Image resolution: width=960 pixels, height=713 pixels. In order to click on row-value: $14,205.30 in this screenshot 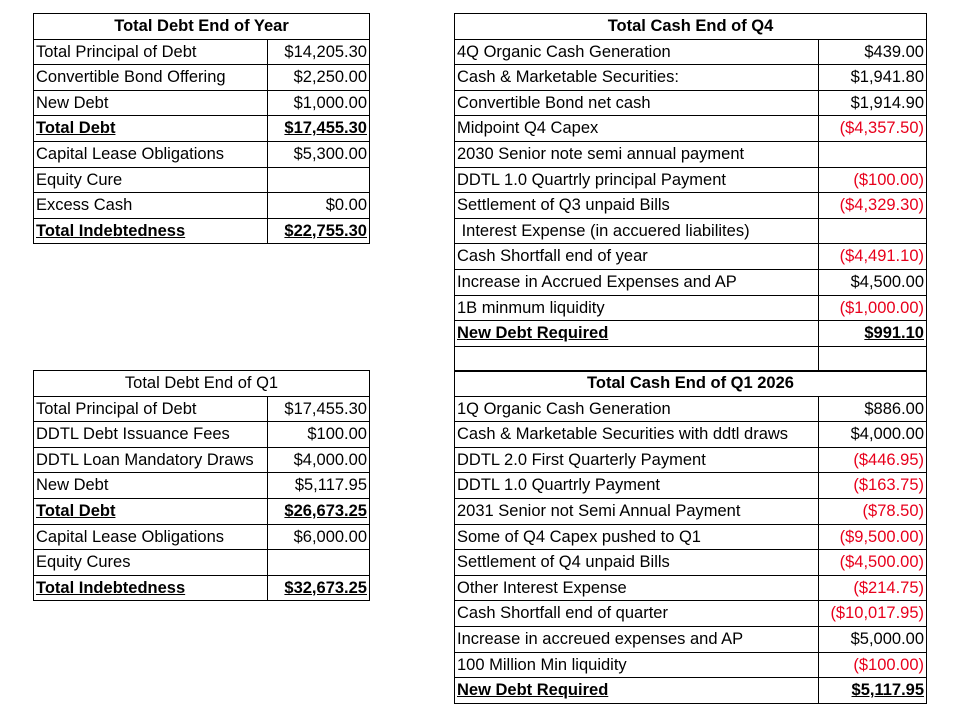, I will do `click(318, 52)`.